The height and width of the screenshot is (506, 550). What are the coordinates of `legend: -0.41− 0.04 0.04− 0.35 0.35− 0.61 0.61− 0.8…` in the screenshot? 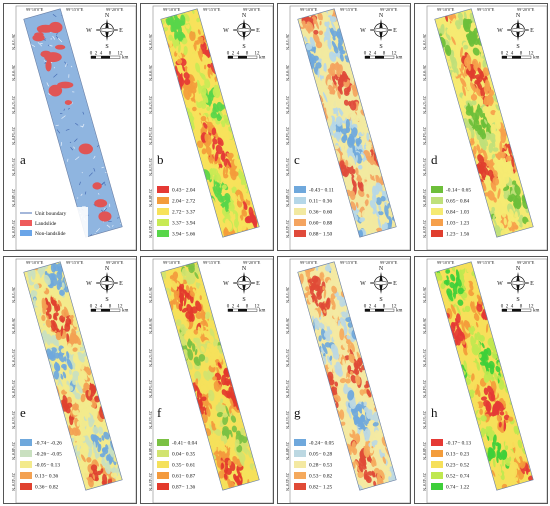 It's located at (181, 465).